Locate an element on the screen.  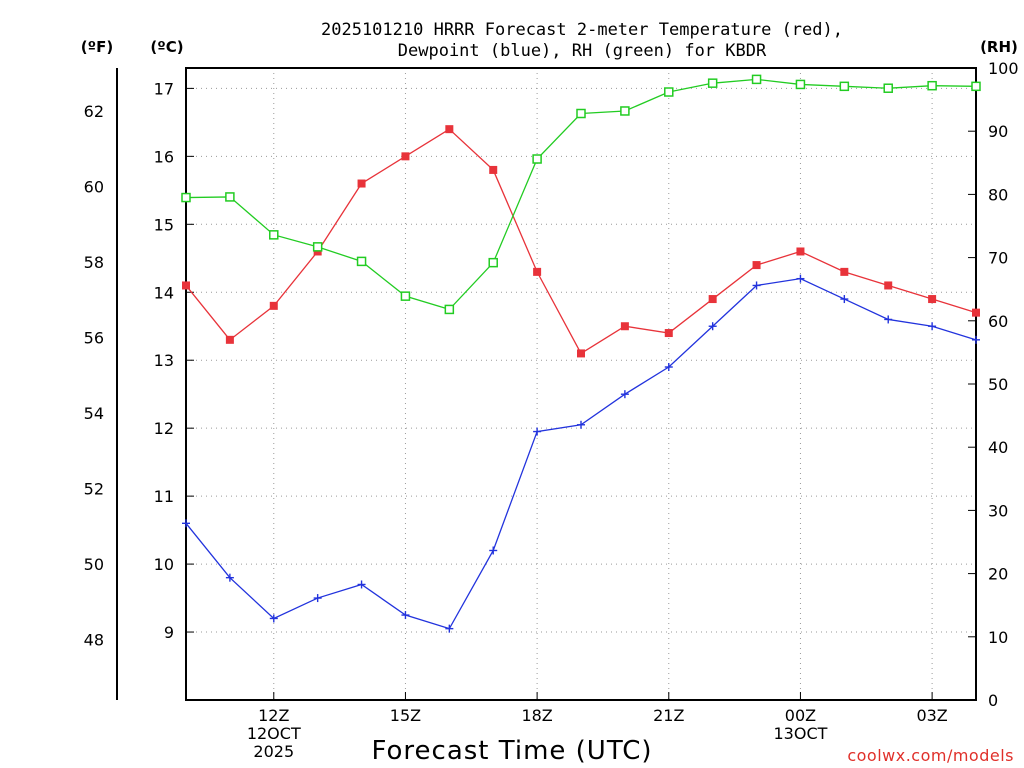
celsius-tick-label: 9 is located at coordinates (169, 632).